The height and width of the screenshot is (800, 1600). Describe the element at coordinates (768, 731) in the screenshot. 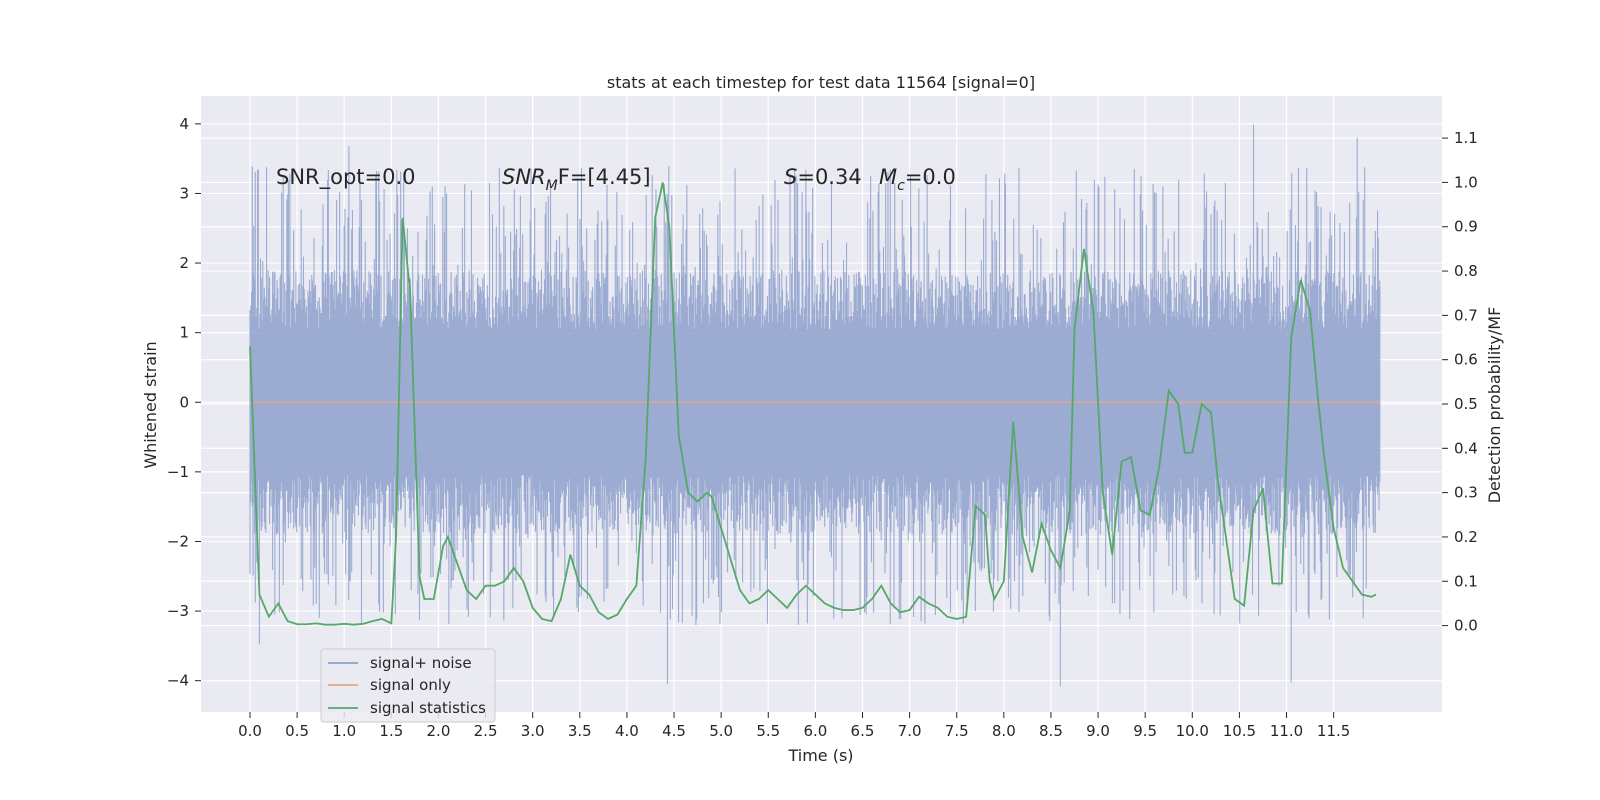

I see `x-tick-label: 5.5` at that location.